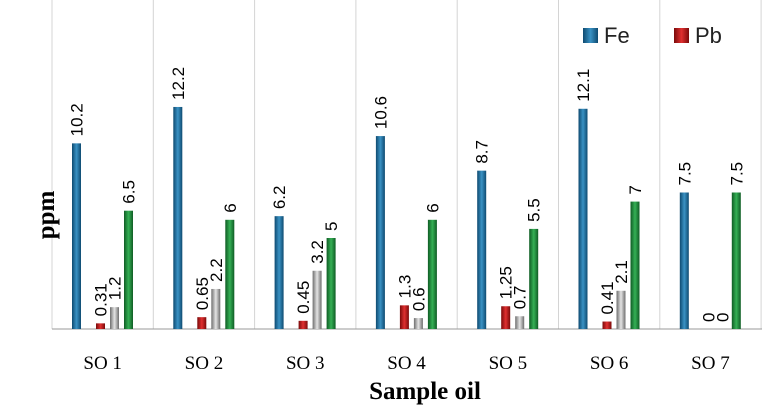 Image resolution: width=763 pixels, height=406 pixels. I want to click on value-label: 2.2, so click(216, 270).